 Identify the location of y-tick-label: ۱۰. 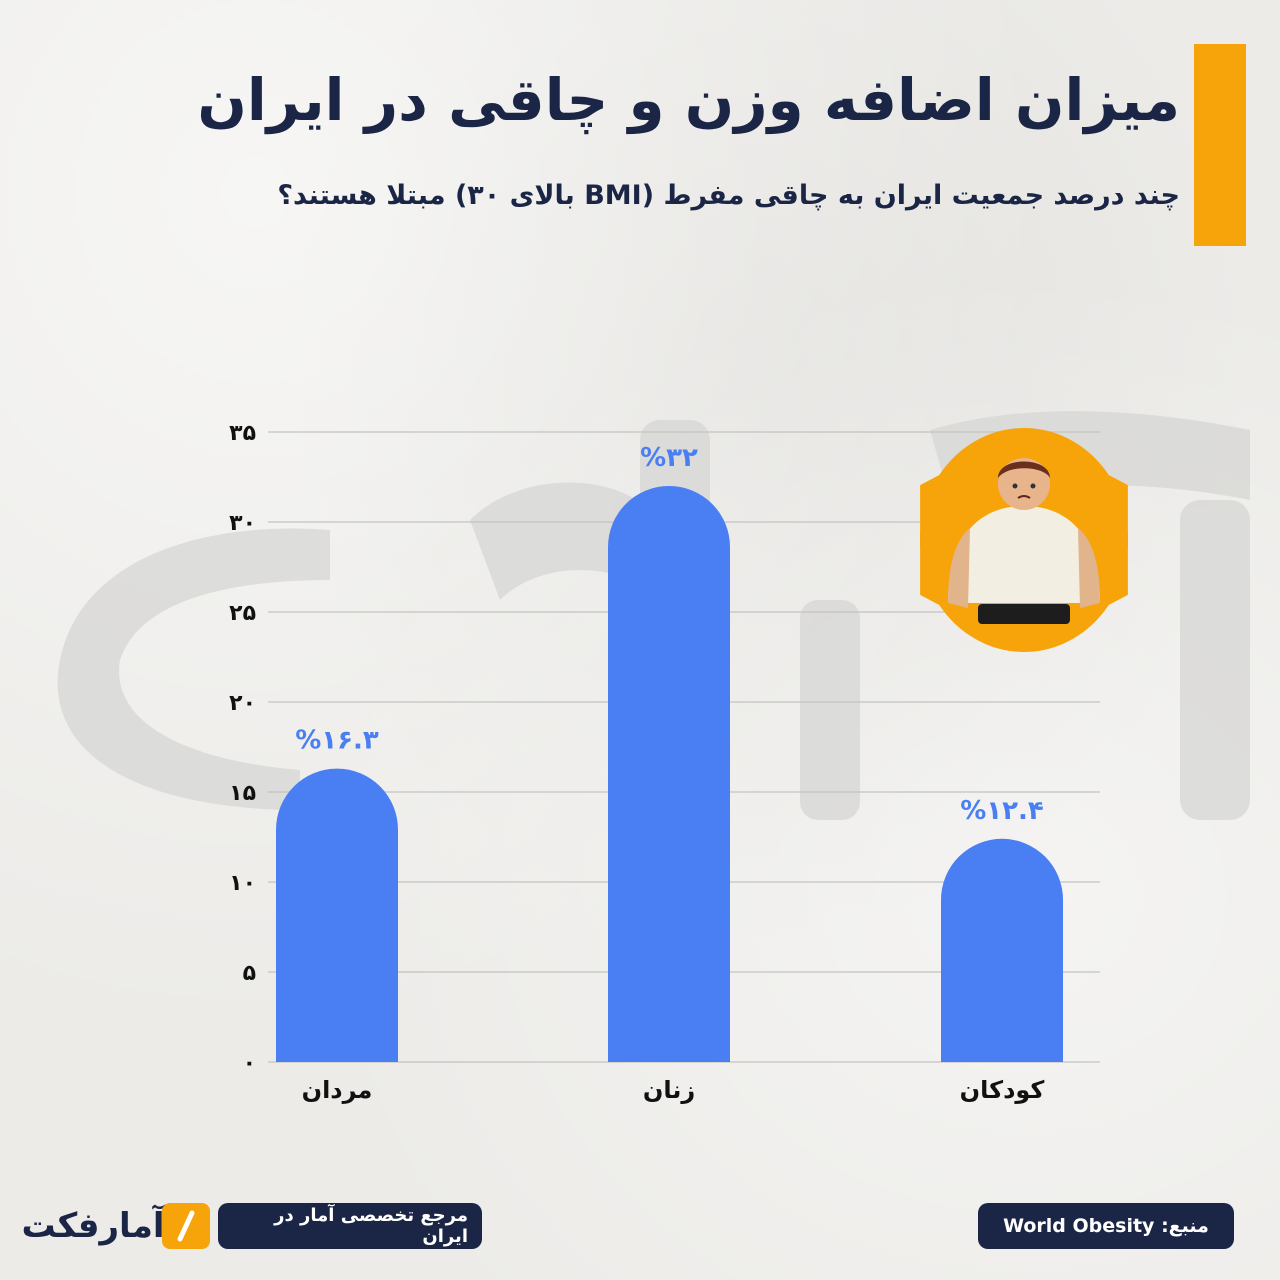
(242, 883).